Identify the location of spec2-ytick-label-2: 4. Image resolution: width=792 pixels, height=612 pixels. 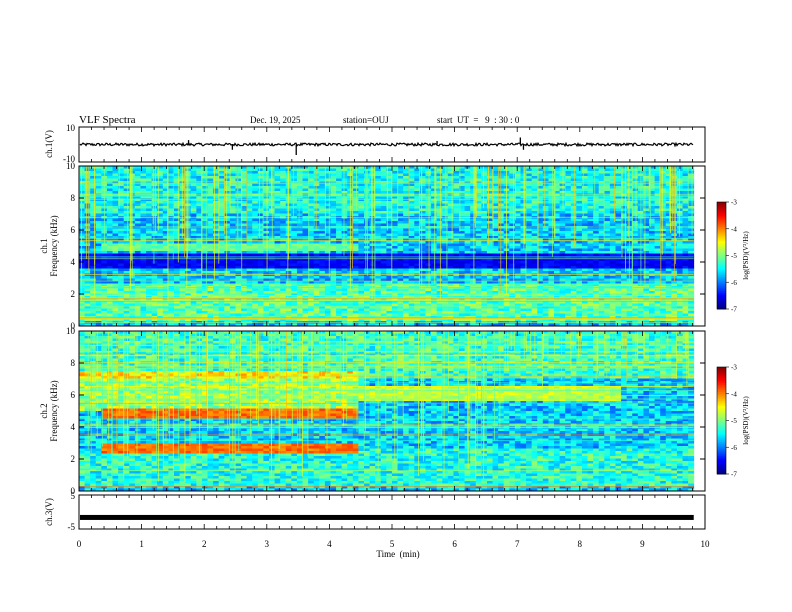
(73, 427).